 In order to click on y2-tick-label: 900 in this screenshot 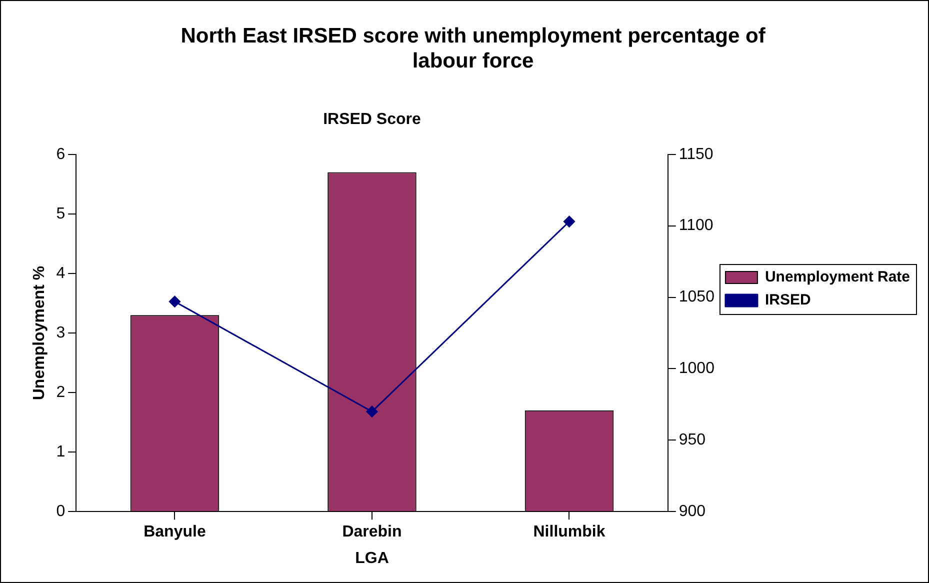, I will do `click(692, 511)`.